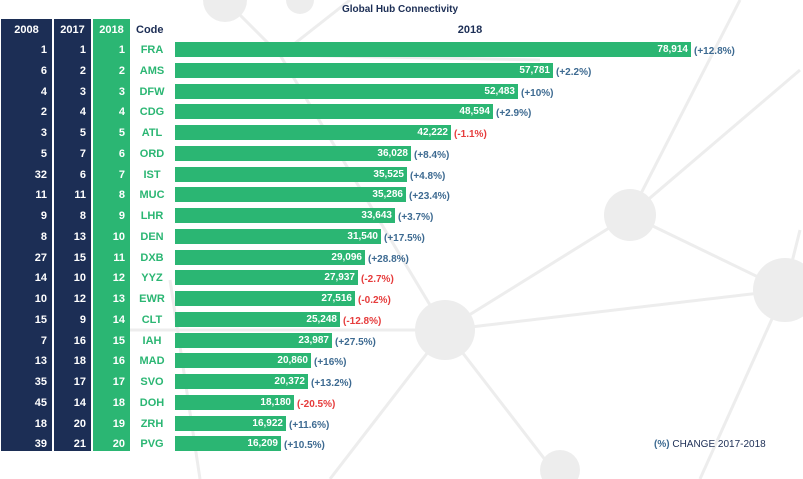 Image resolution: width=803 pixels, height=479 pixels. Describe the element at coordinates (40, 424) in the screenshot. I see `rank-2008: 18` at that location.